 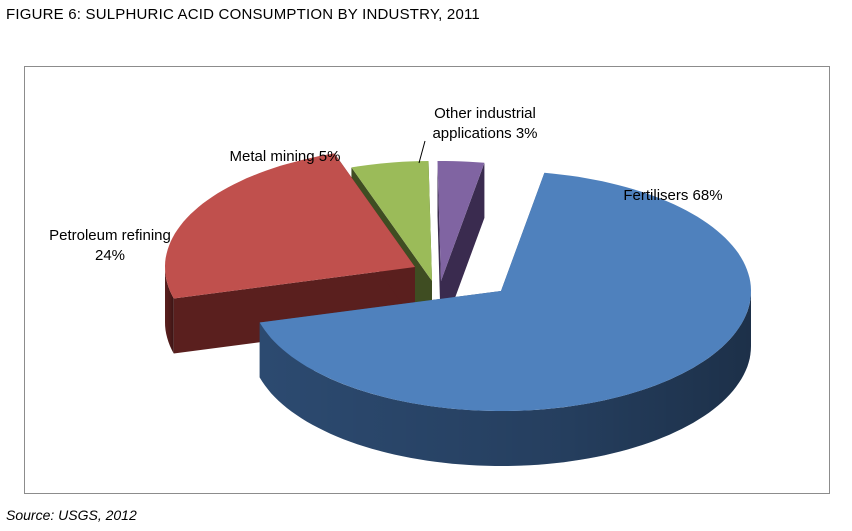 I want to click on slice-side-shade, so click(x=169, y=310).